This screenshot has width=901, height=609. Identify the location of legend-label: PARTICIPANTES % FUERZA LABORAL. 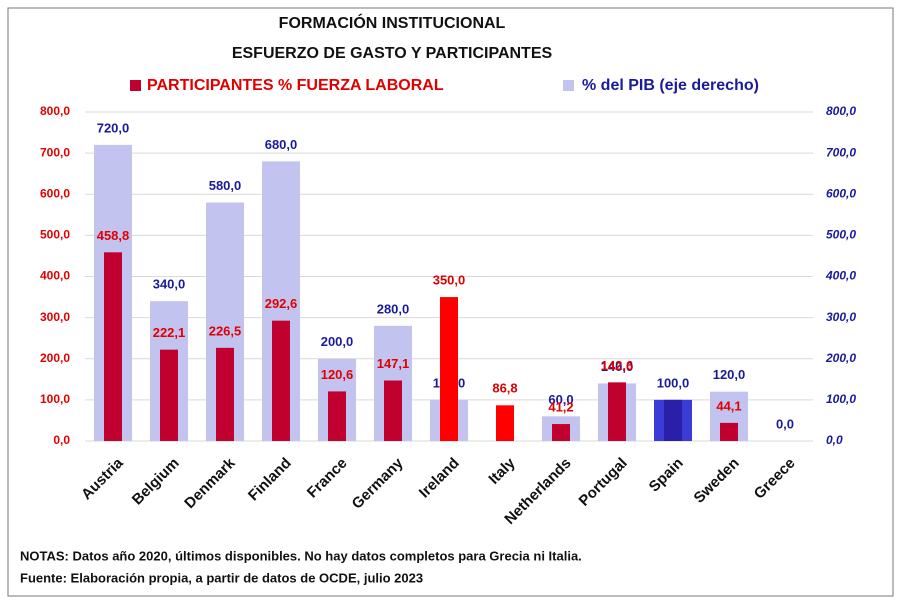
(295, 85).